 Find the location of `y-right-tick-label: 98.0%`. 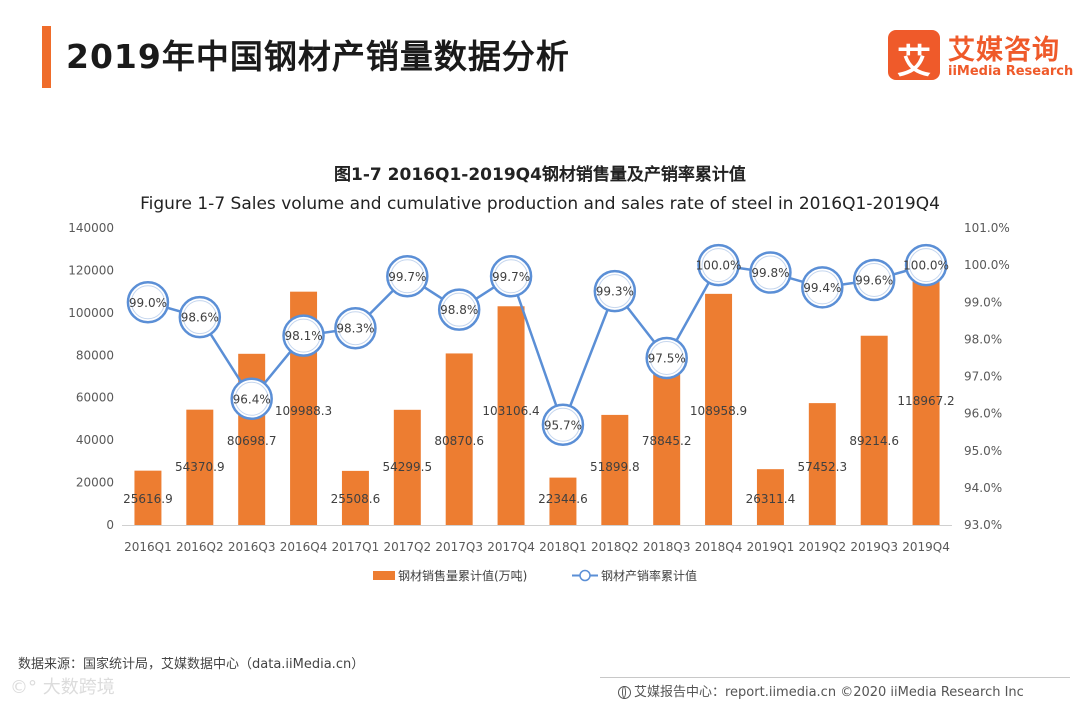

y-right-tick-label: 98.0% is located at coordinates (983, 339).